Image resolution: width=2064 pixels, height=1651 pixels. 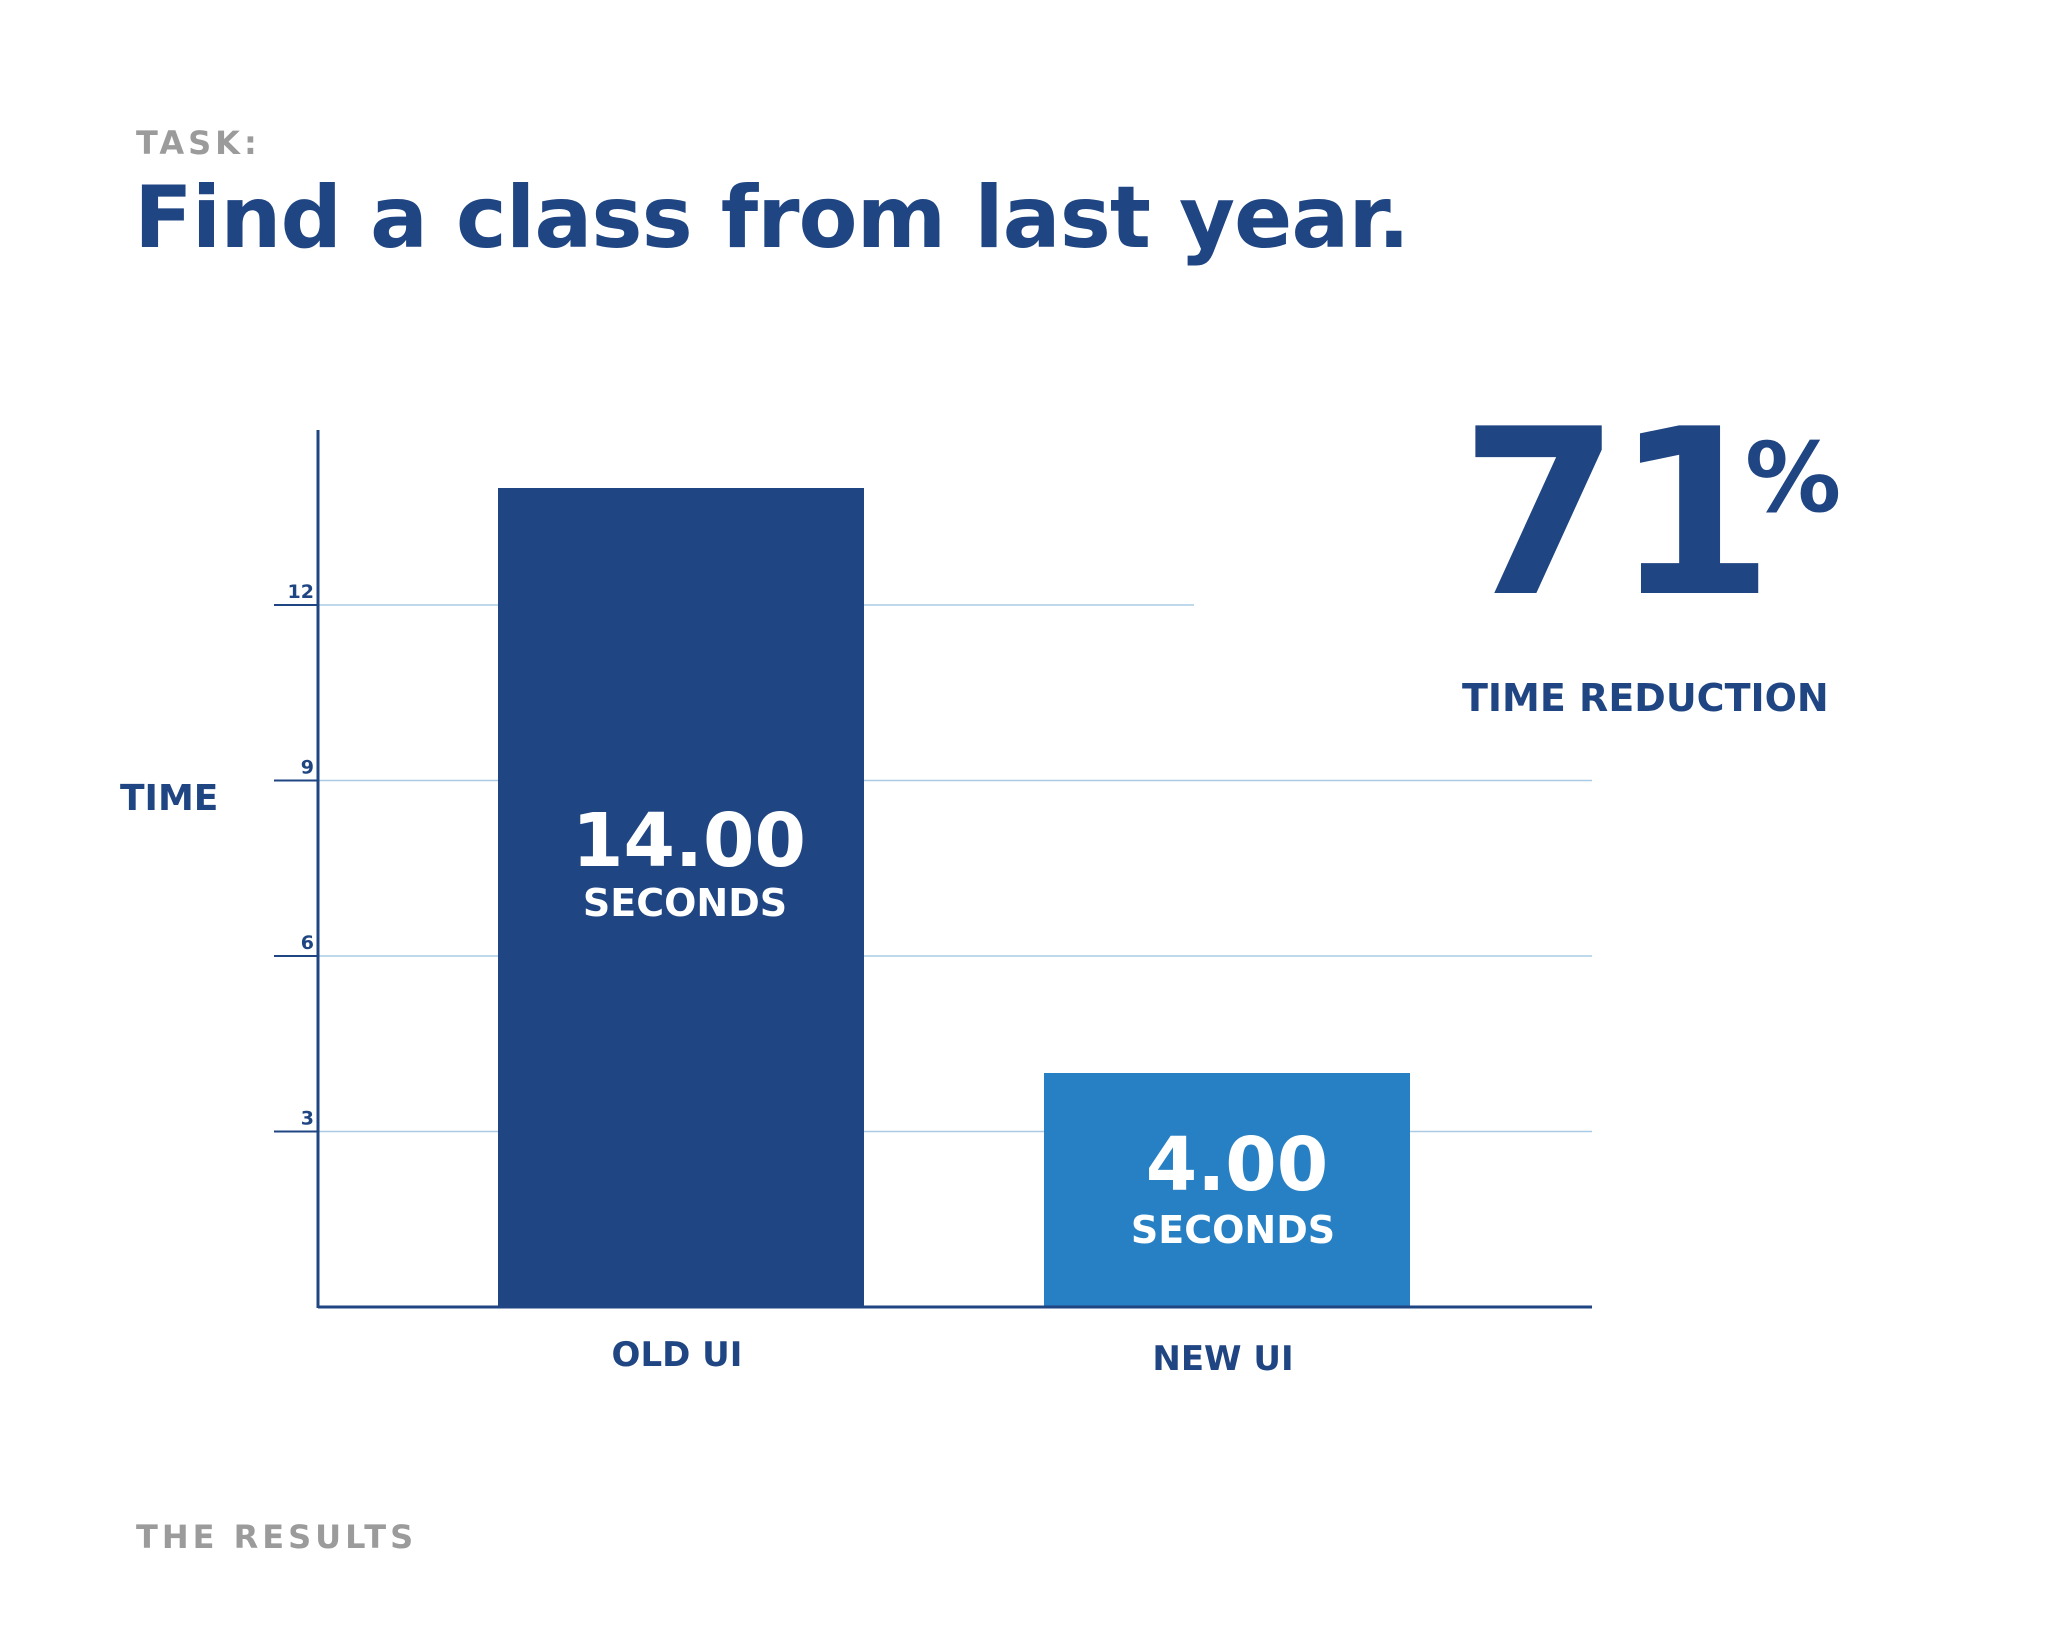 I want to click on y-axis-label: TIME, so click(x=169, y=798).